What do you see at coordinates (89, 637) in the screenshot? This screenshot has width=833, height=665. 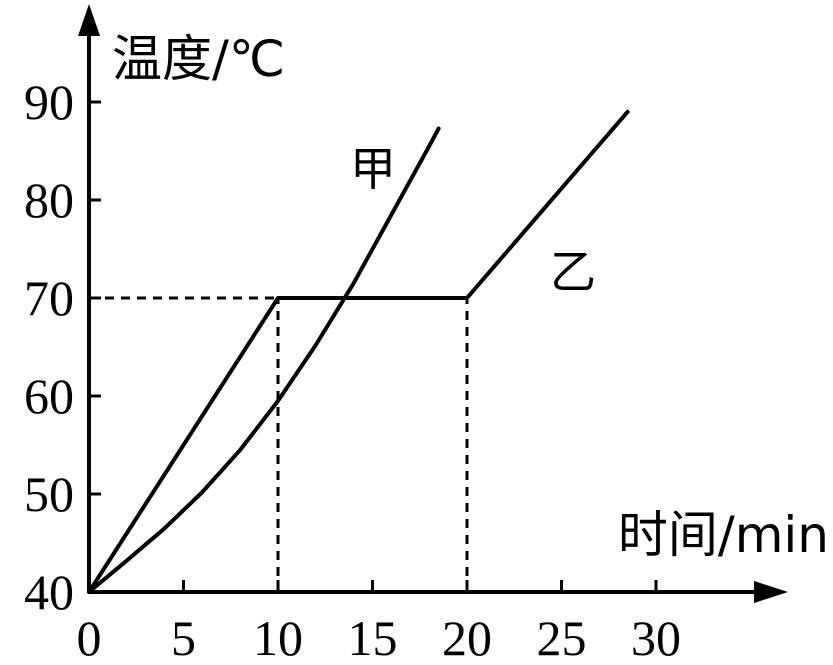 I see `x-tick-label: 0` at bounding box center [89, 637].